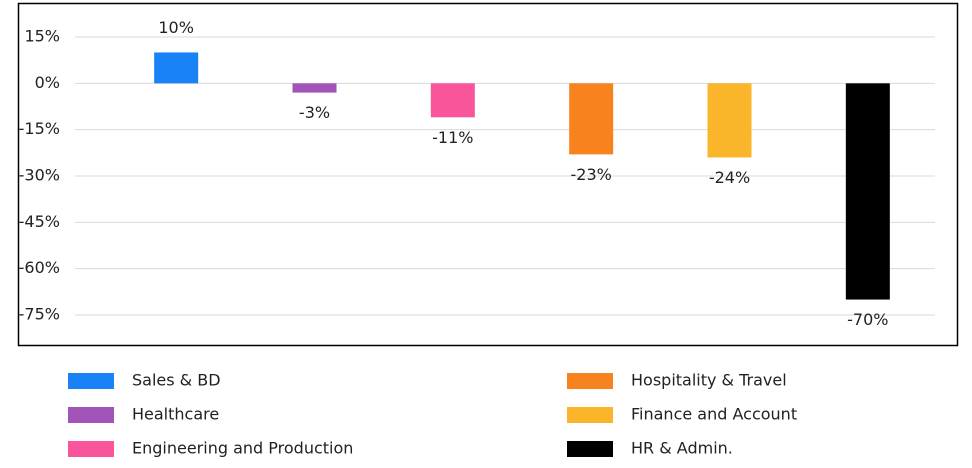 The height and width of the screenshot is (468, 972). I want to click on data-label: 10%, so click(176, 27).